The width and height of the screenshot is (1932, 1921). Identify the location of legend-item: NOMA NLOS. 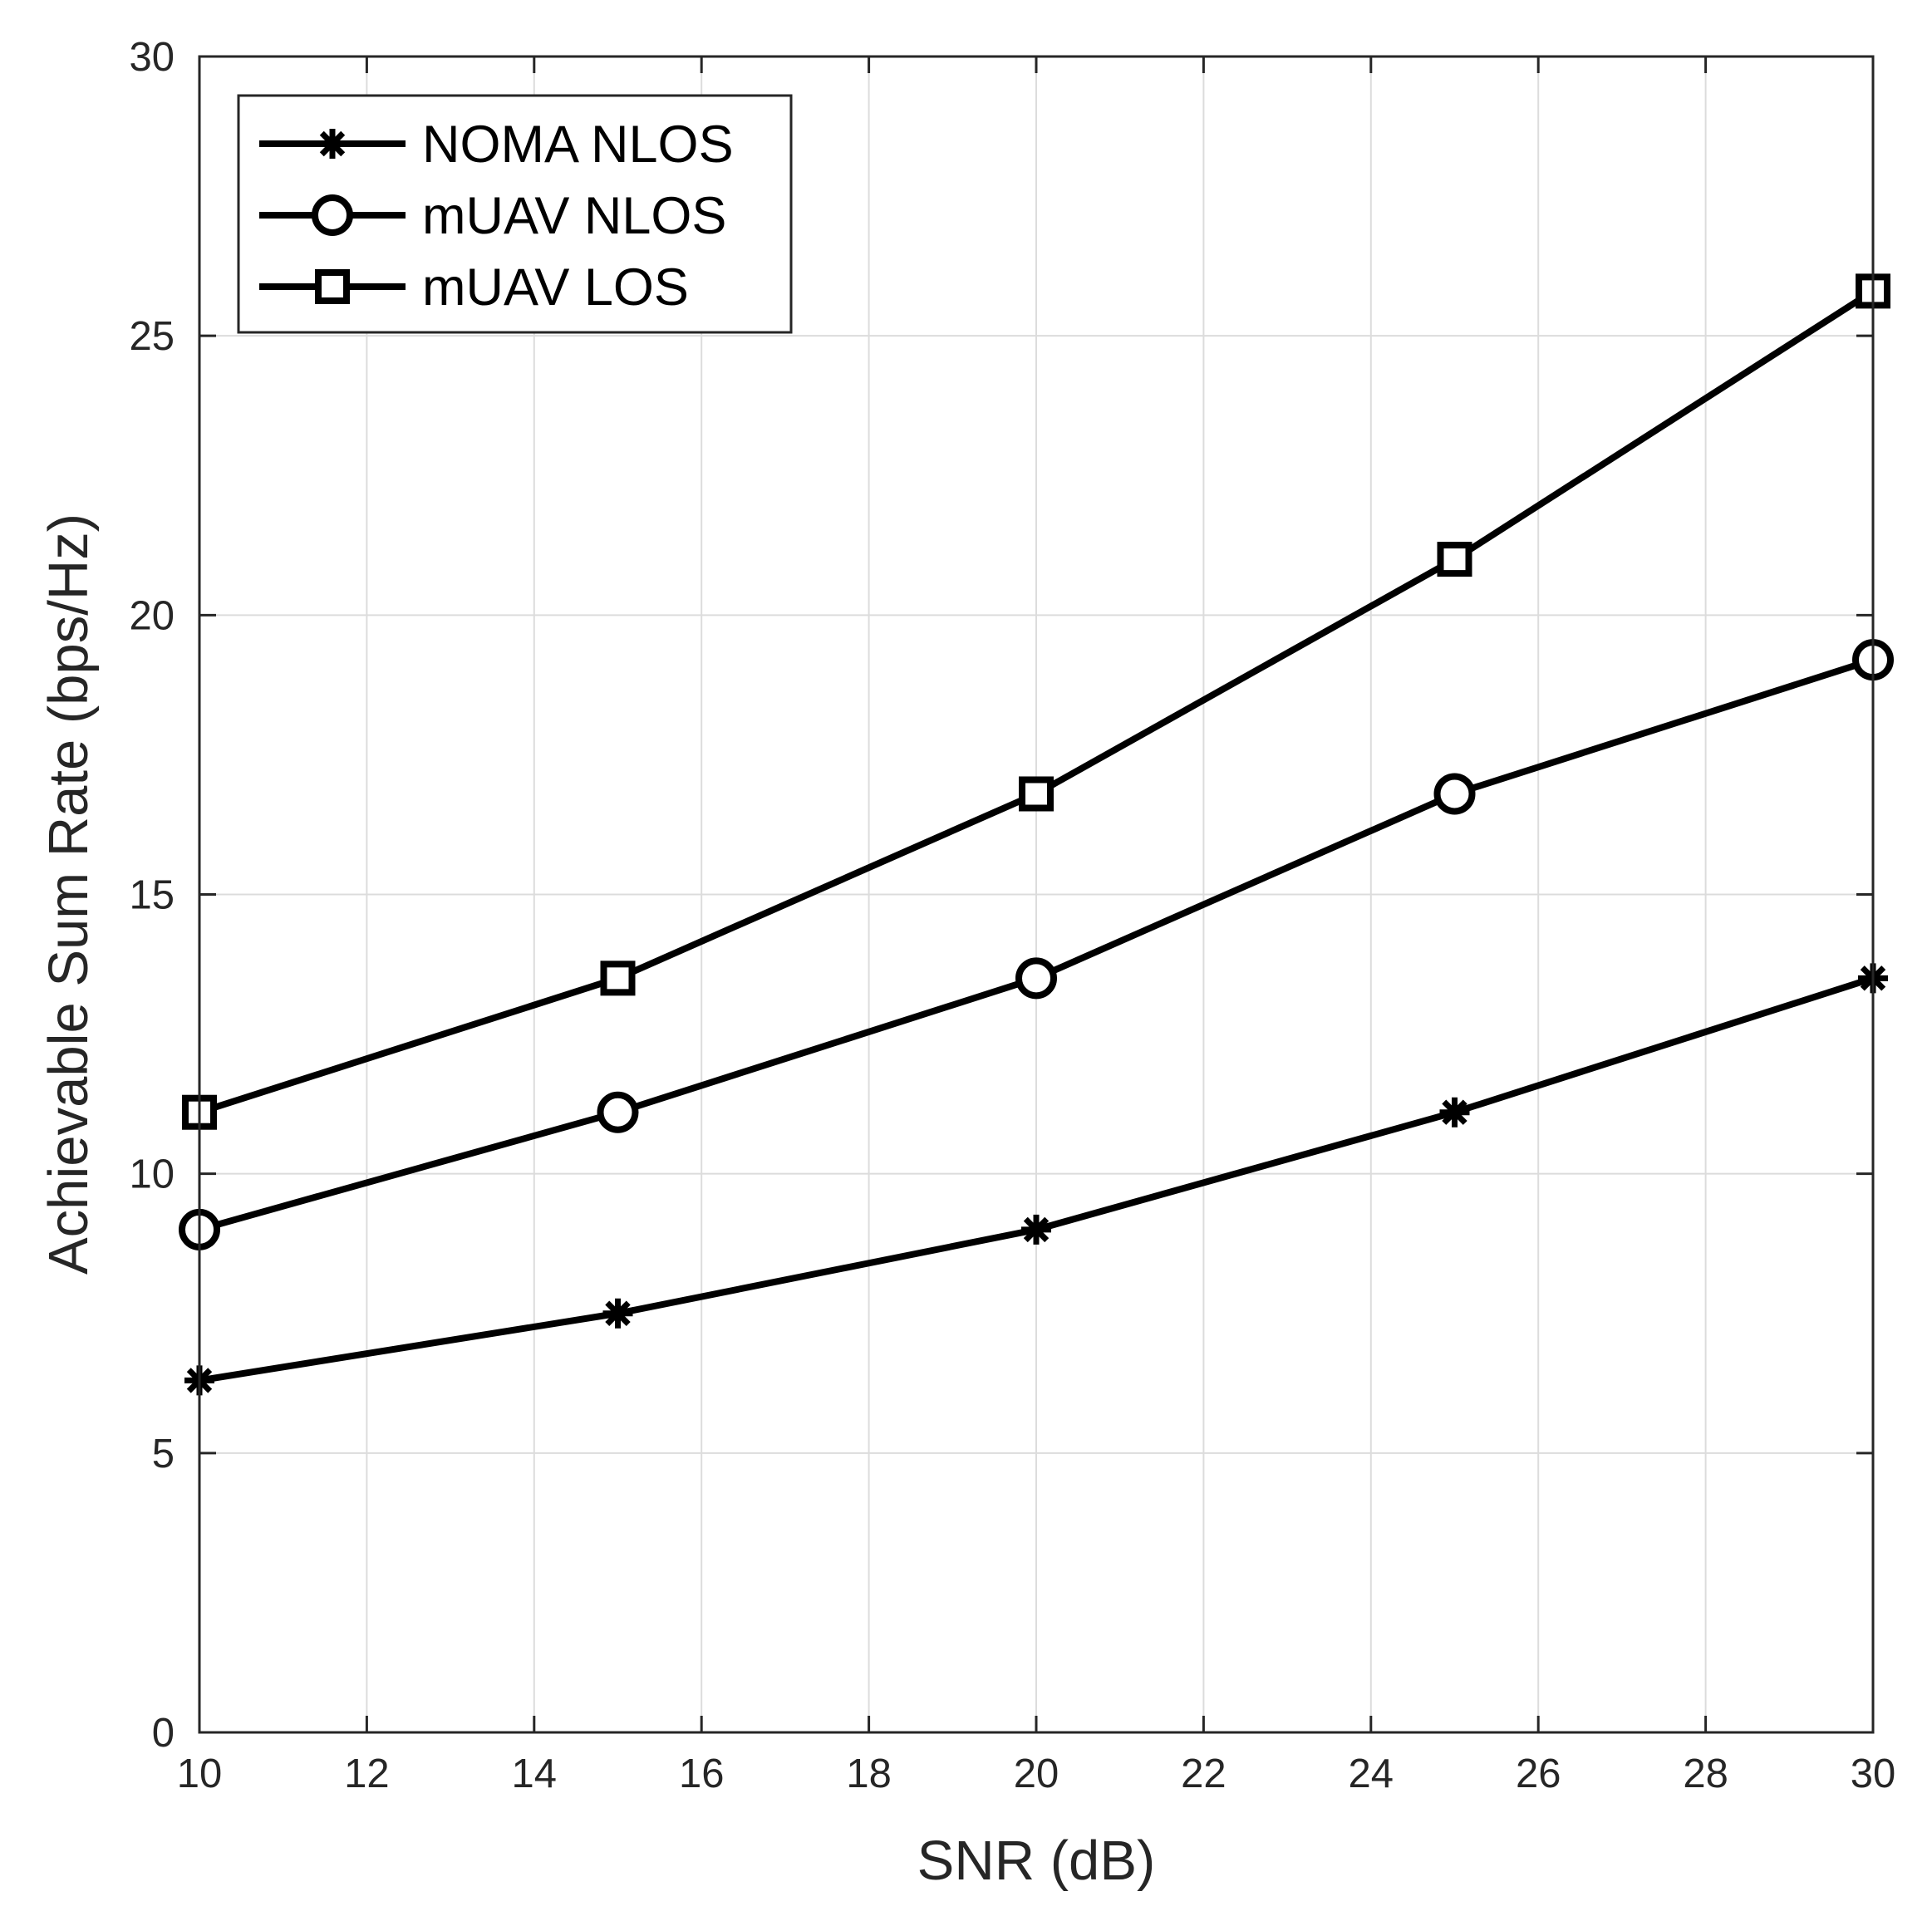
(496, 145).